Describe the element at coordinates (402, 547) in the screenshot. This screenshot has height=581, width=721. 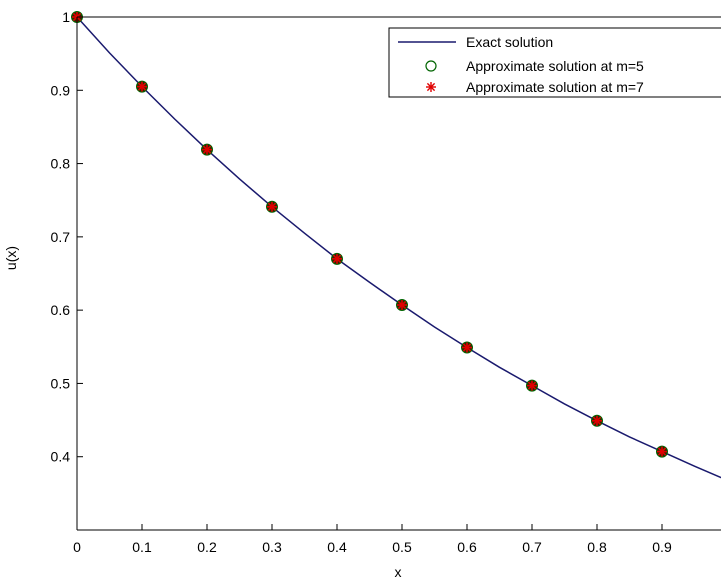
I see `x-tick-label: 0.5` at that location.